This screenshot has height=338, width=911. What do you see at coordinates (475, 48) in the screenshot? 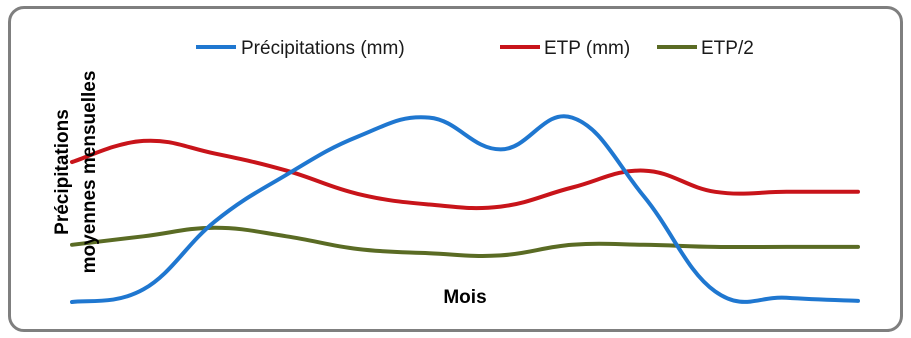
I see `legend: Précipitations (mm) ETP (mm) ETP/2` at bounding box center [475, 48].